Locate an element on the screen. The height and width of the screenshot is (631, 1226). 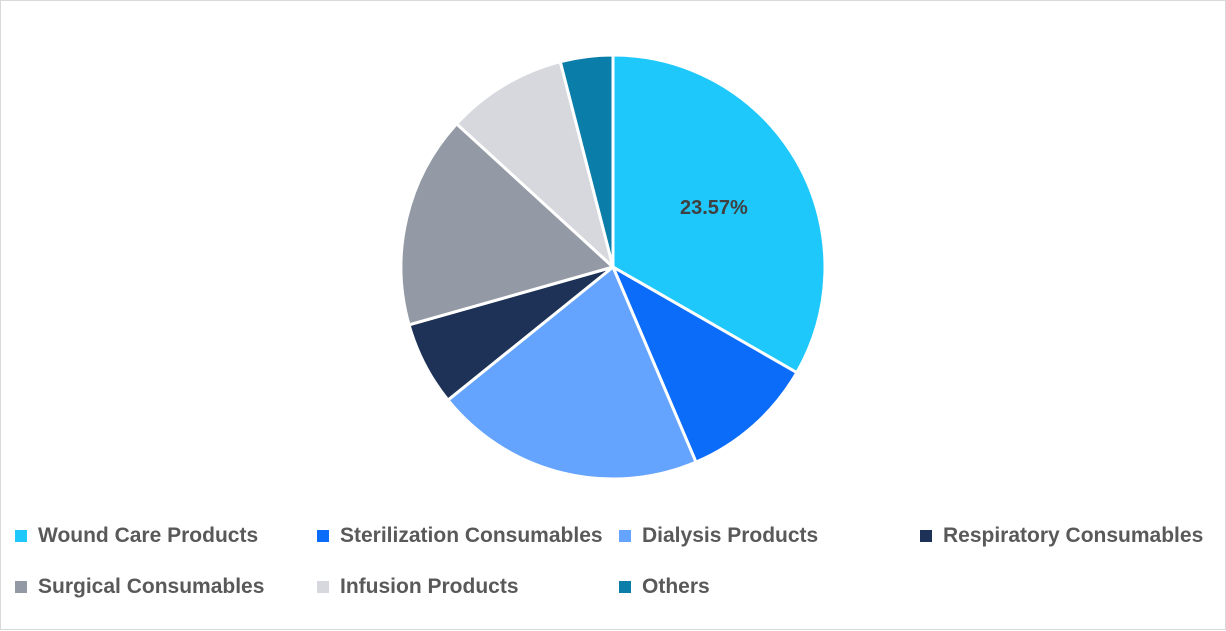
legend-item-wound-care: Wound Care Products is located at coordinates (136, 536).